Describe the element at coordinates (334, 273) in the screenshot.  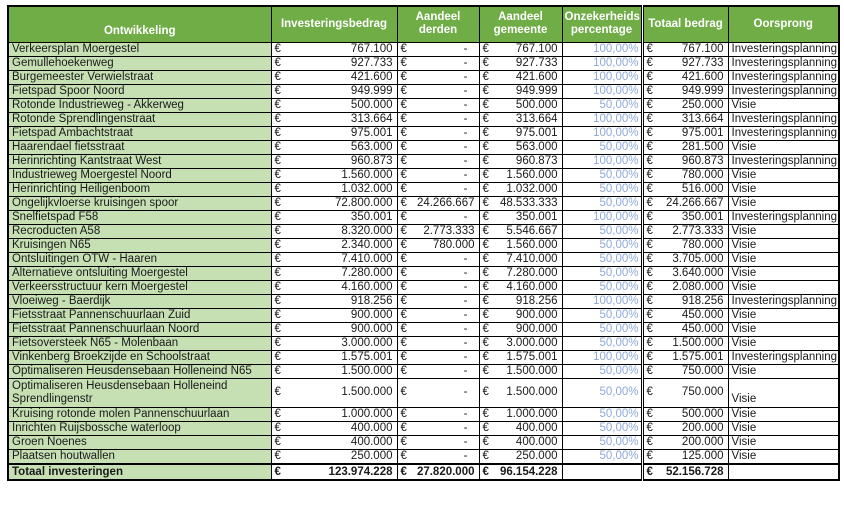
I see `investment-amount-cell: €7.280.000` at that location.